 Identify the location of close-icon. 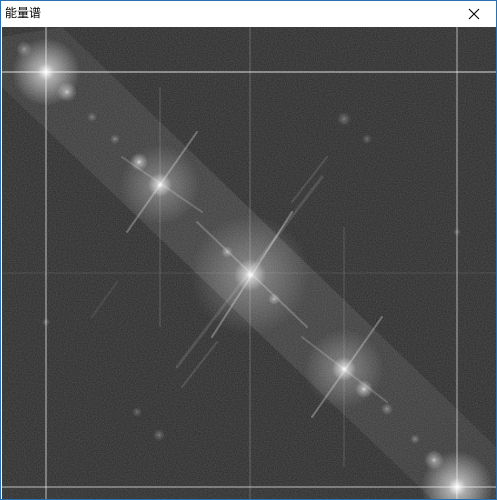
(474, 13).